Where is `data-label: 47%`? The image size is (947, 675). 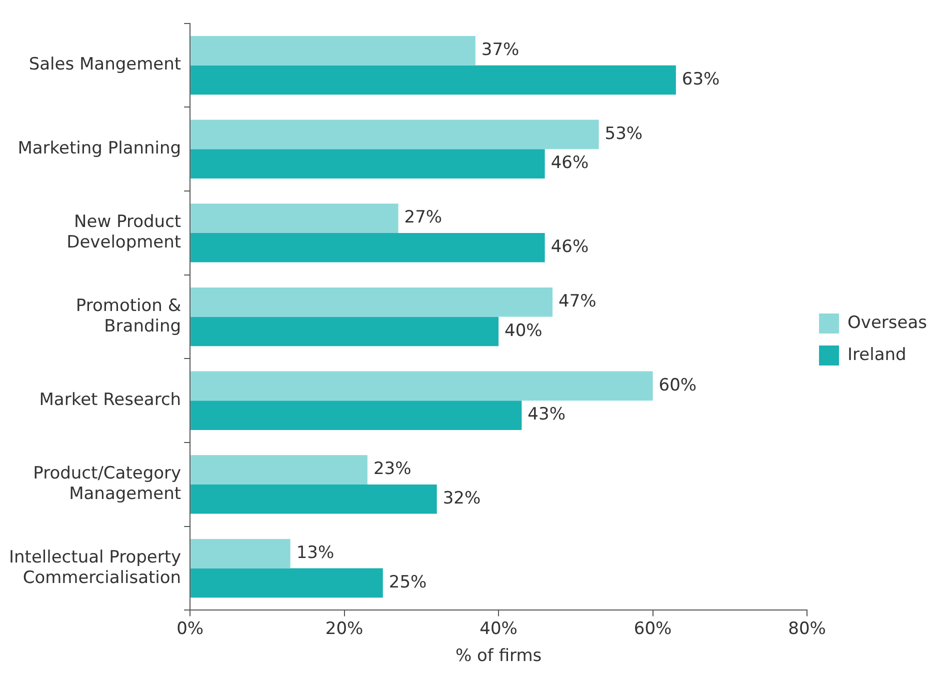 data-label: 47% is located at coordinates (577, 302).